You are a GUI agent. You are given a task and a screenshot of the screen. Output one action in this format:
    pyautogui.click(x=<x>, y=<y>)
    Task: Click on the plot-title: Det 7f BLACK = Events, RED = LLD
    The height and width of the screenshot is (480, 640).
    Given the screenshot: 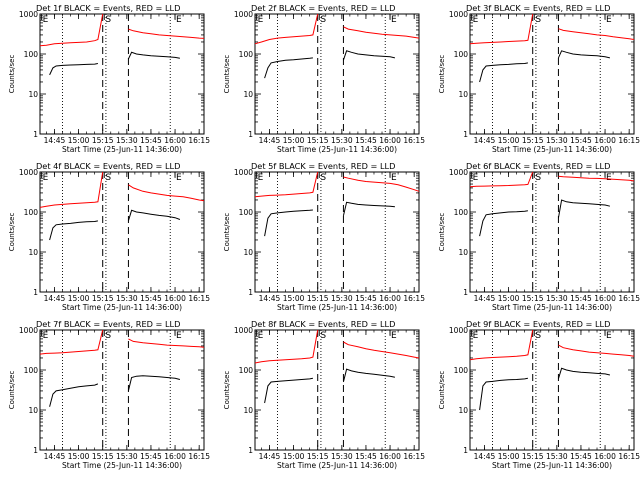 What is the action you would take?
    pyautogui.click(x=108, y=324)
    